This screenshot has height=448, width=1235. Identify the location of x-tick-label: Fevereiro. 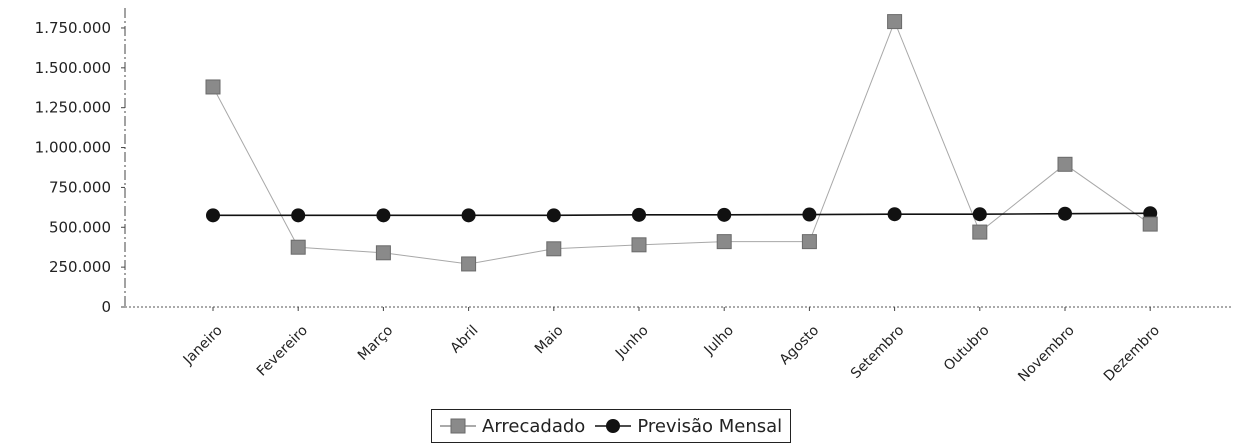
(282, 351).